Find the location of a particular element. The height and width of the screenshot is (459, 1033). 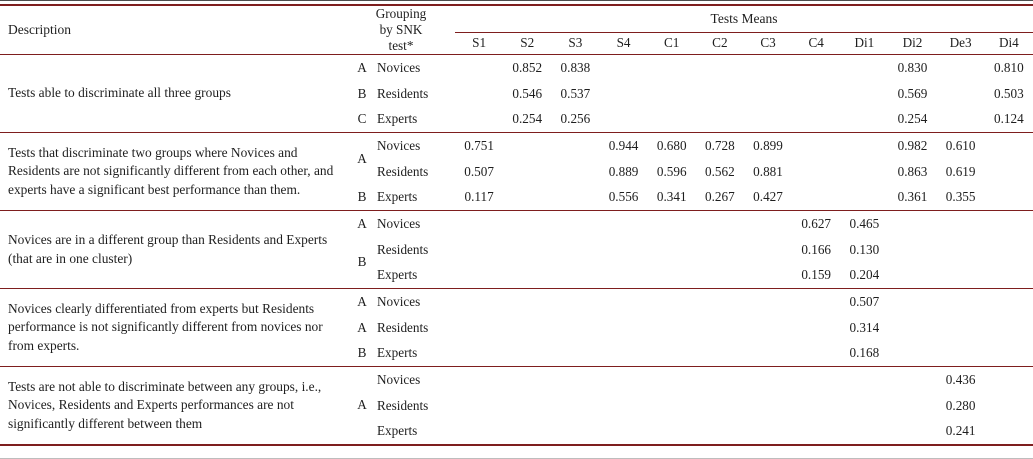

snk-group-letter: B is located at coordinates (362, 197).